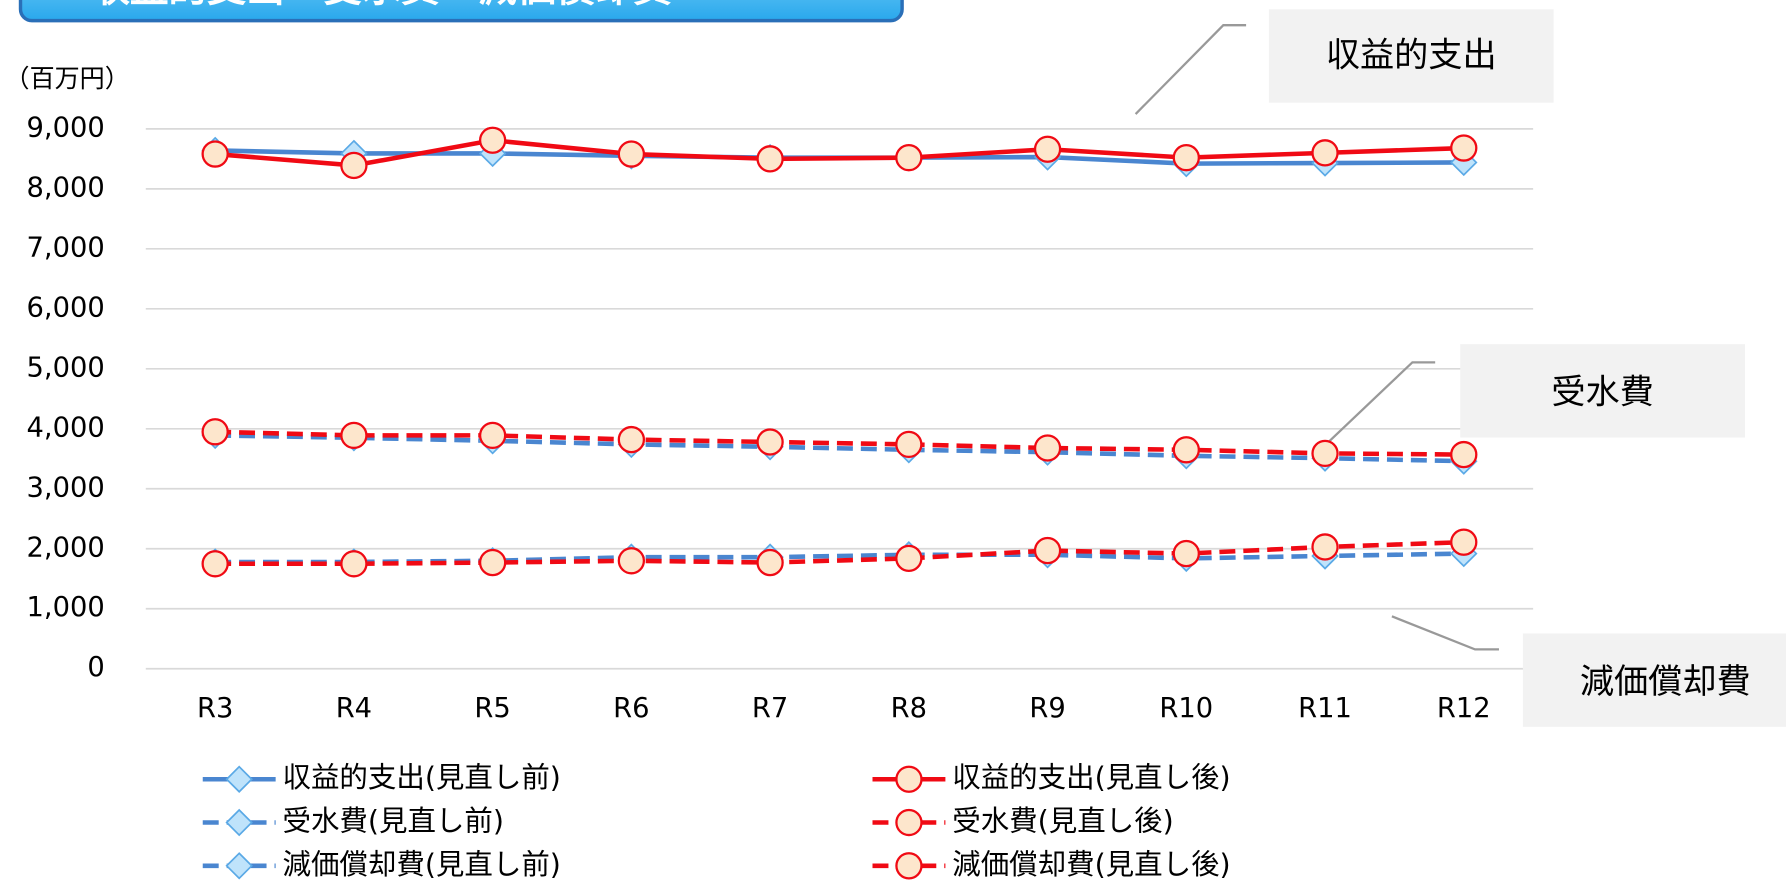  I want to click on y-tick-label: 0, so click(95, 667).